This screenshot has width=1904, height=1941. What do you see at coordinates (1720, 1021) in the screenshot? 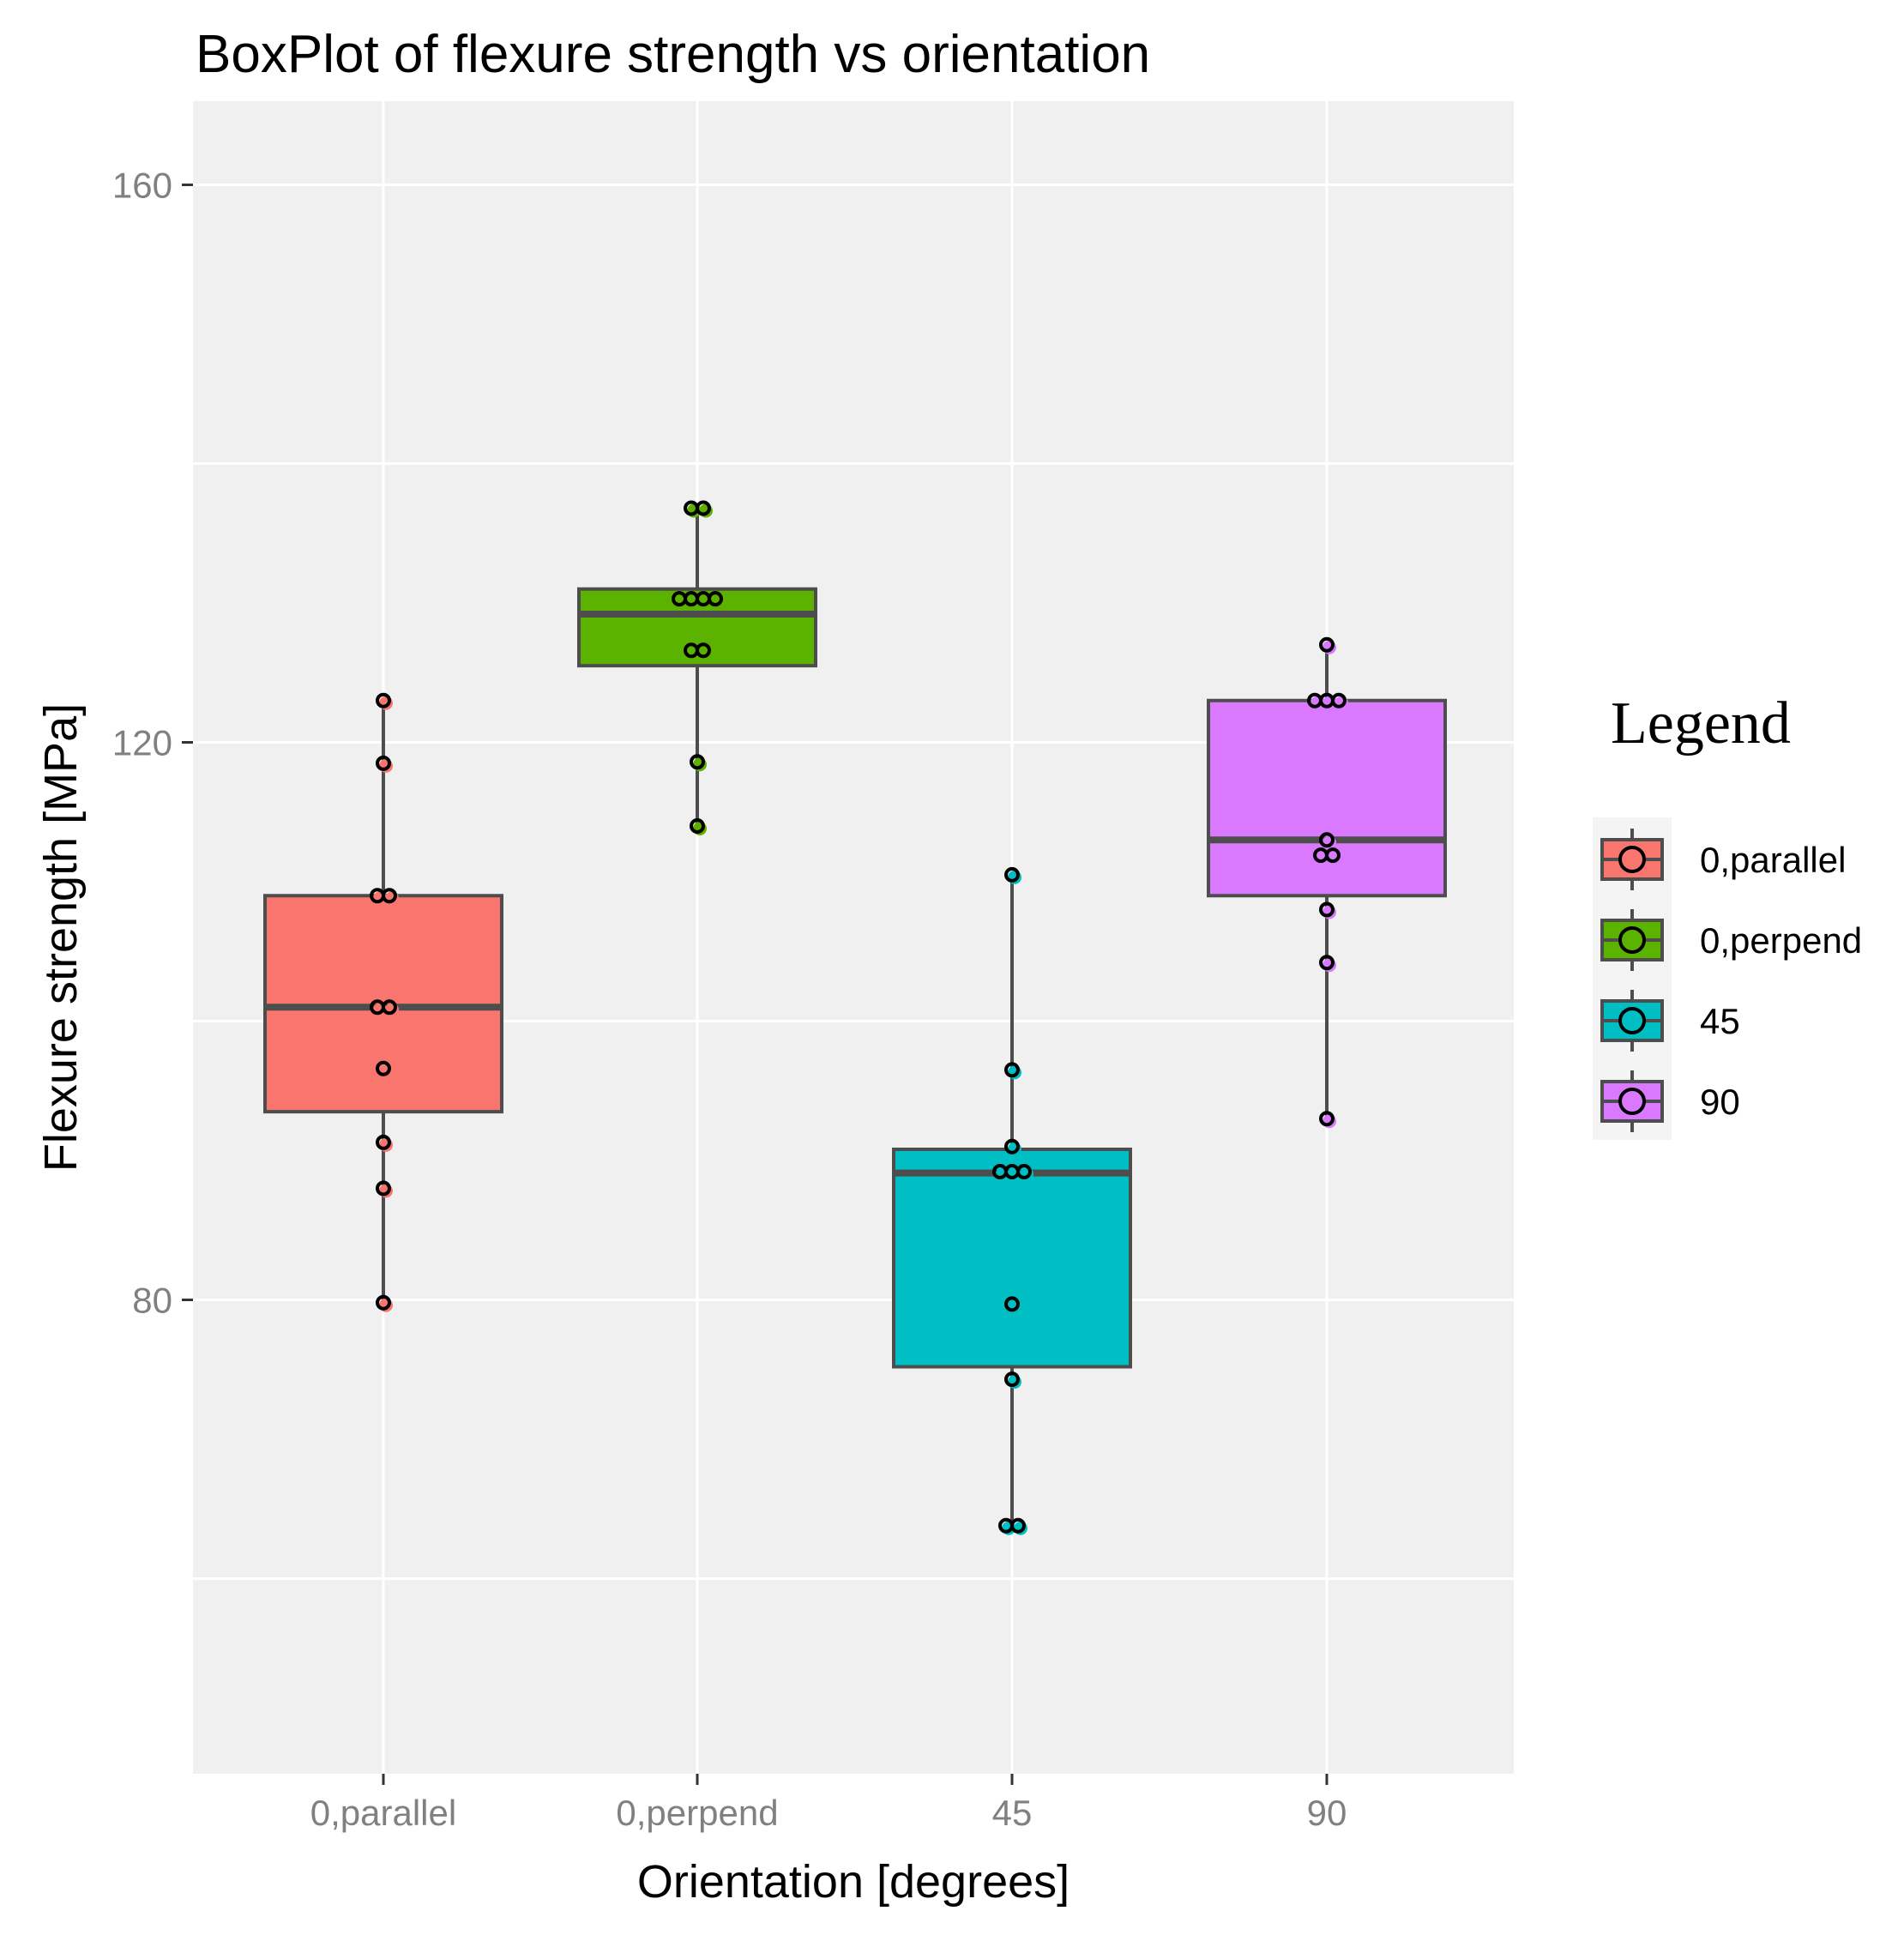
I see `legend-label: 45` at bounding box center [1720, 1021].